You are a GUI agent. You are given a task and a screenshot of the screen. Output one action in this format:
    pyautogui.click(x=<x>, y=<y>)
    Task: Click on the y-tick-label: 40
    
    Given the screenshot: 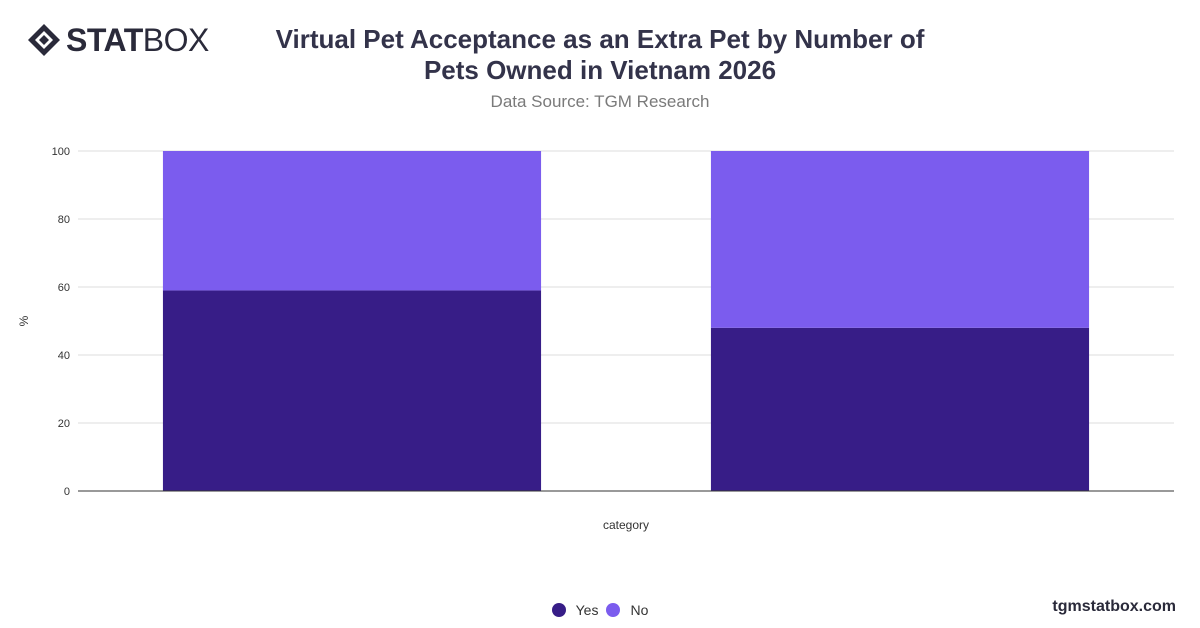 What is the action you would take?
    pyautogui.click(x=64, y=356)
    